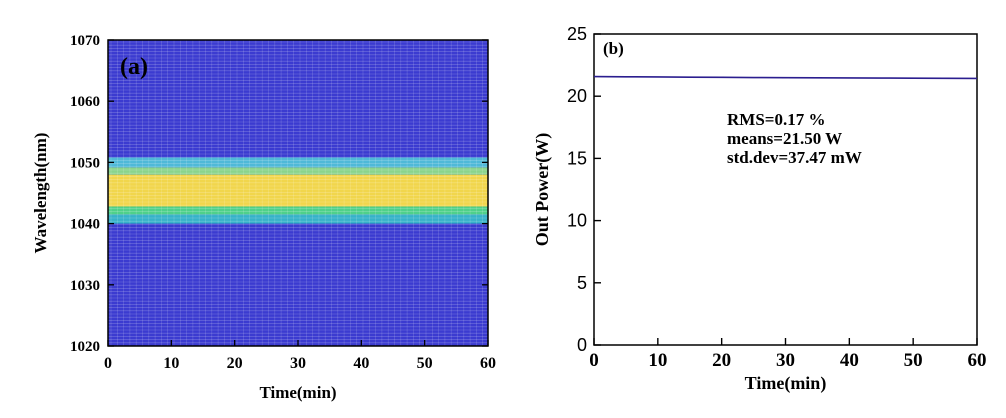  Describe the element at coordinates (613, 48) in the screenshot. I see `panel-b-label: (b)` at that location.